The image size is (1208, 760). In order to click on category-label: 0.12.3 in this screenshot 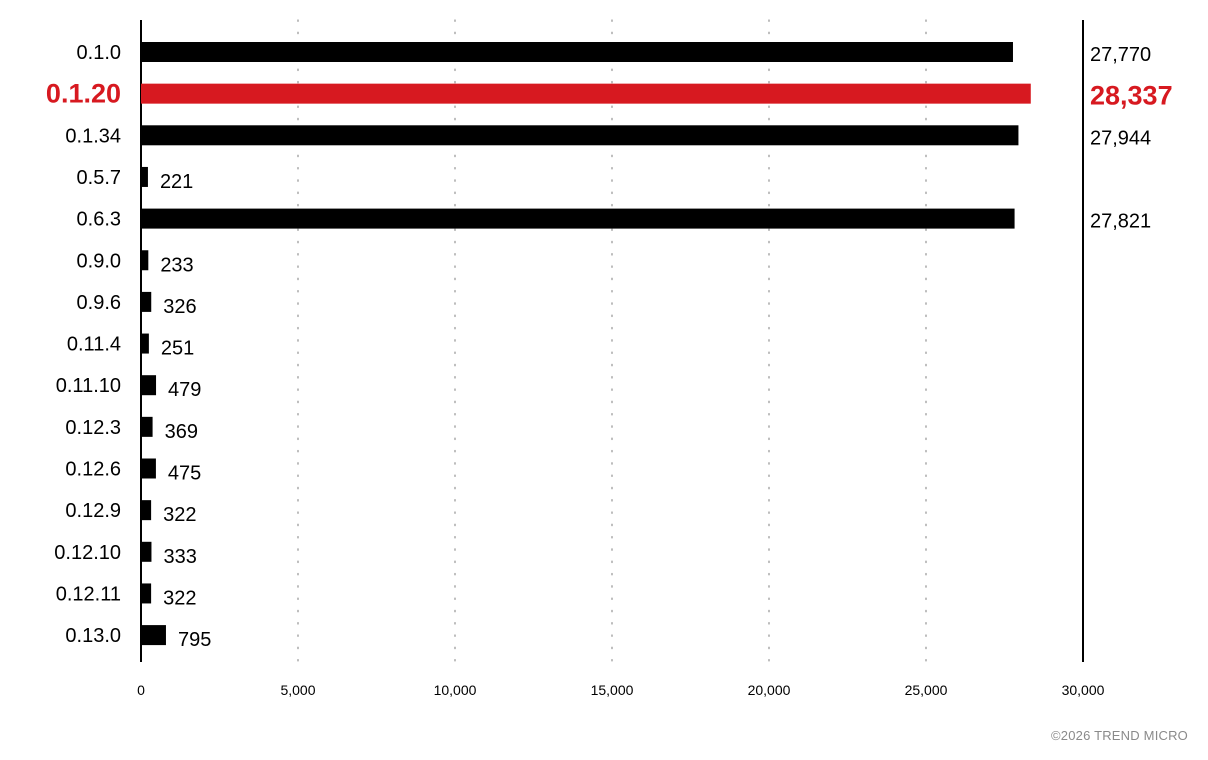, I will do `click(93, 428)`.